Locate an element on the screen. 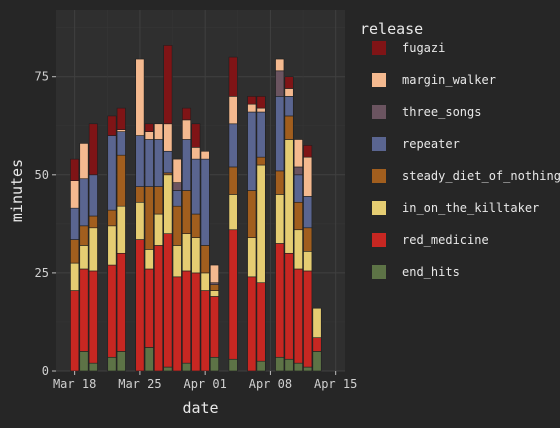 The height and width of the screenshot is (428, 560). legend-title: release is located at coordinates (391, 29).